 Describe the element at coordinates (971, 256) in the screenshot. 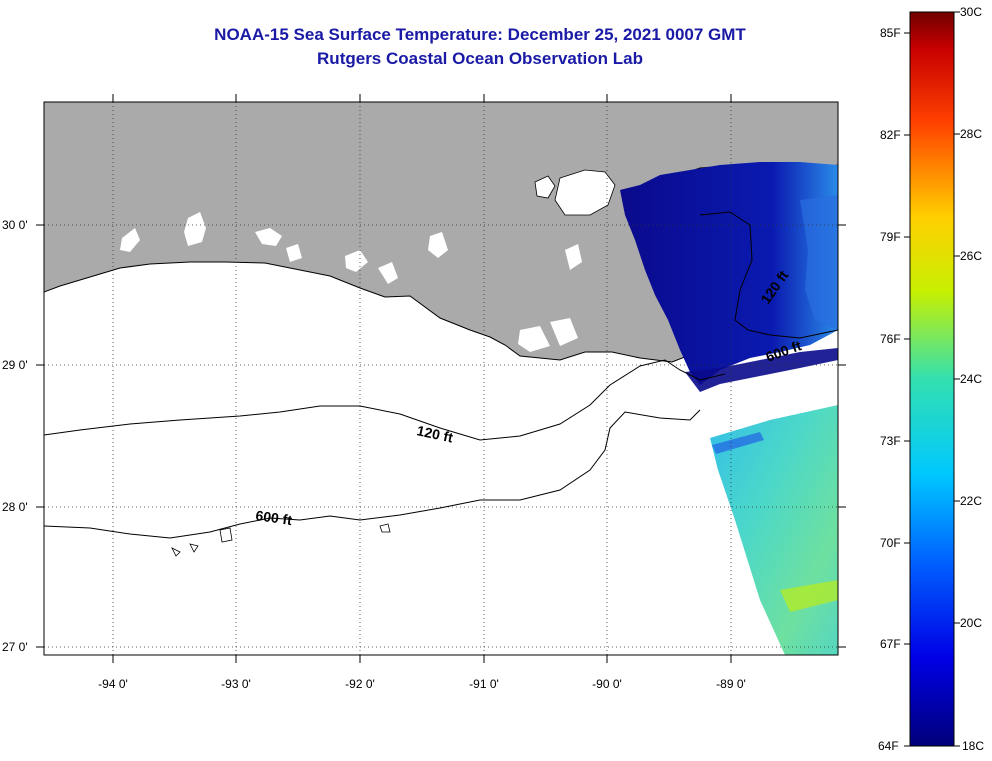

I see `colorbar-c-label: 26C` at that location.